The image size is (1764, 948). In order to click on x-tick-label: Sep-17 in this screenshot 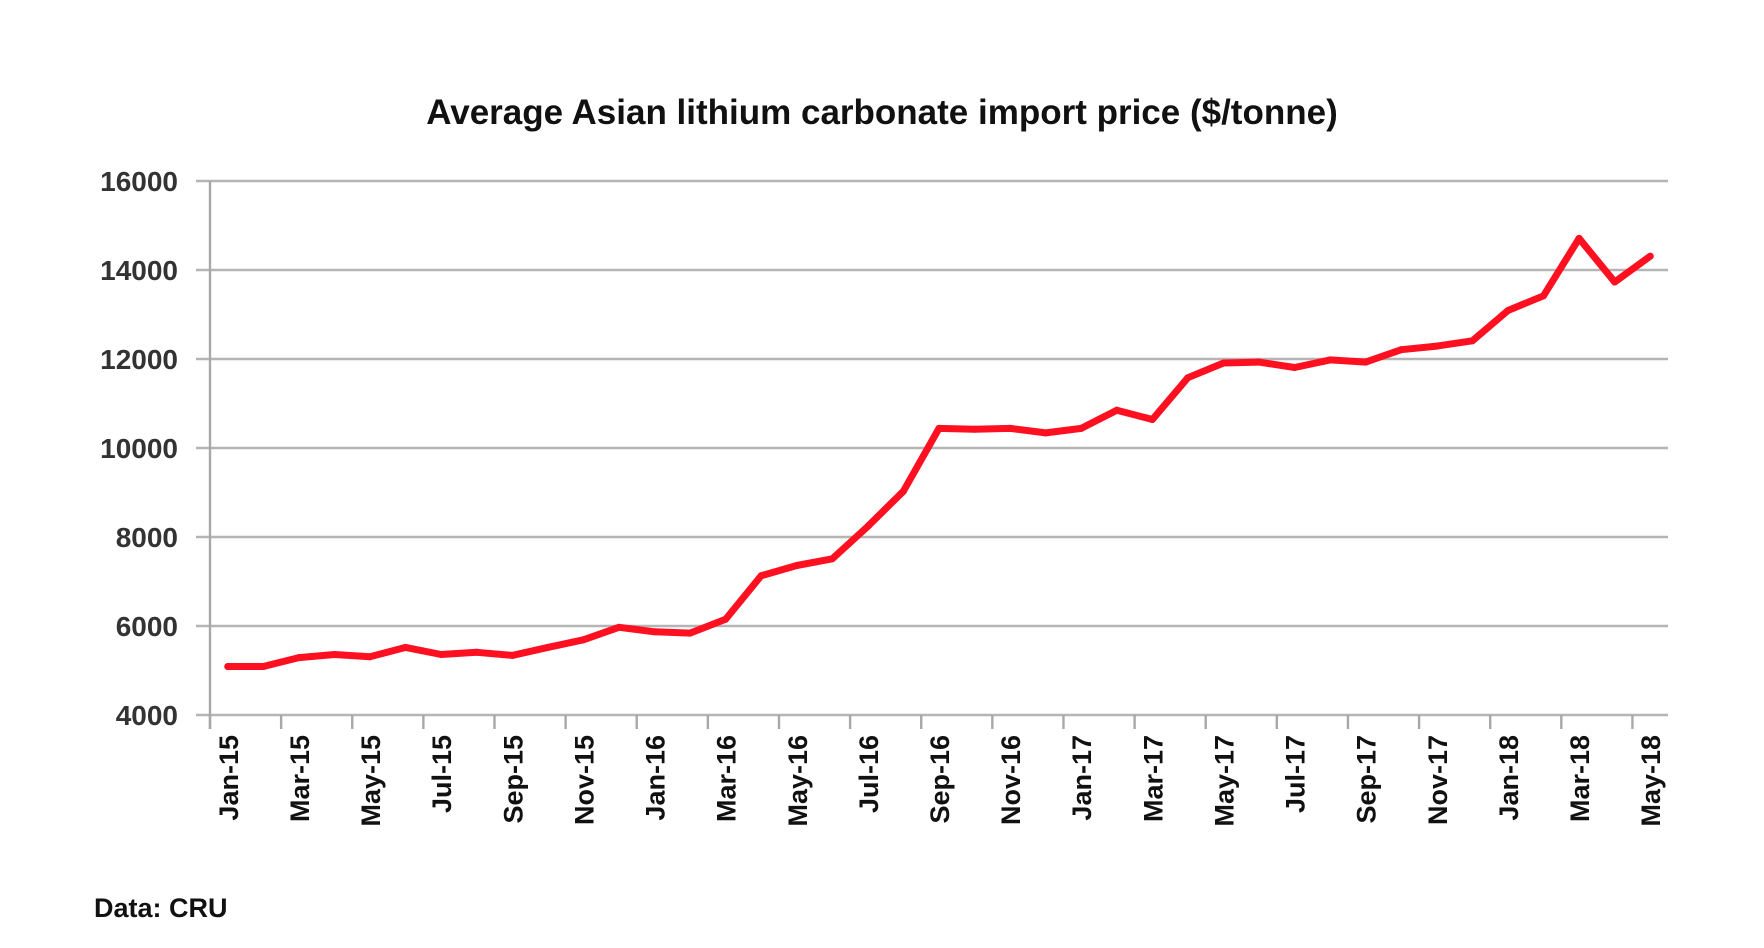, I will do `click(1367, 779)`.